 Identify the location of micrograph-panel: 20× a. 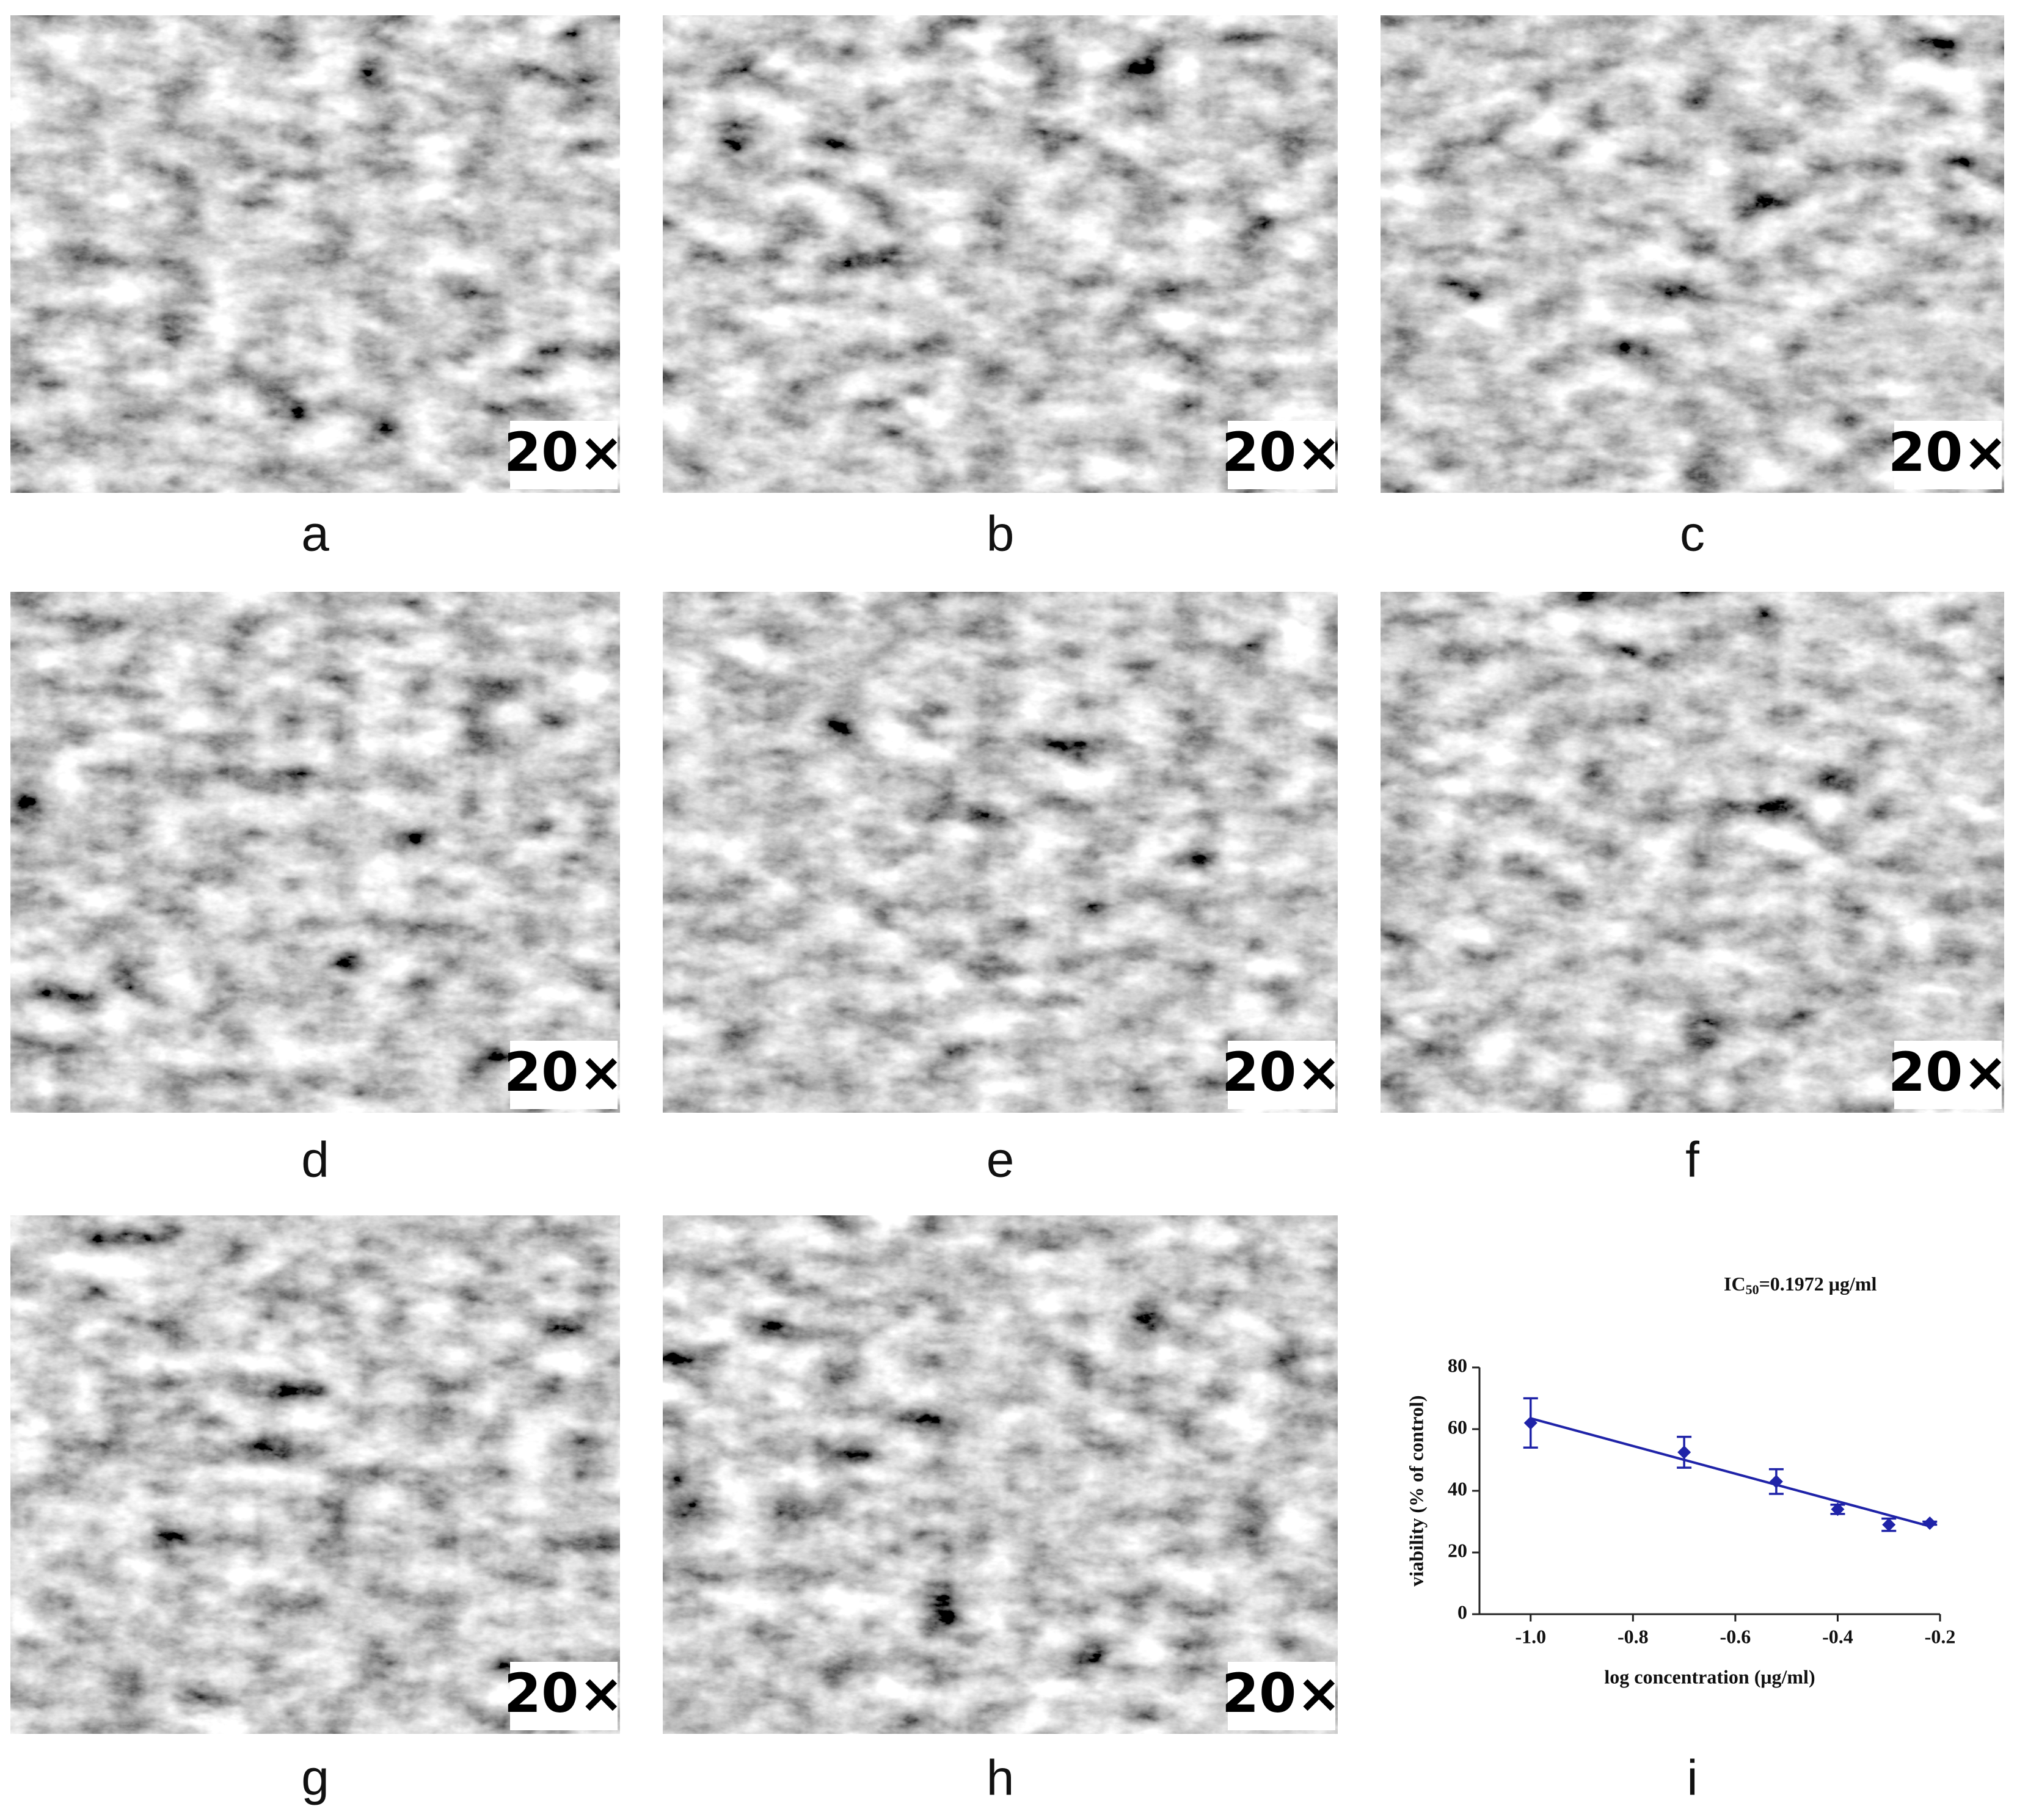
(317, 288).